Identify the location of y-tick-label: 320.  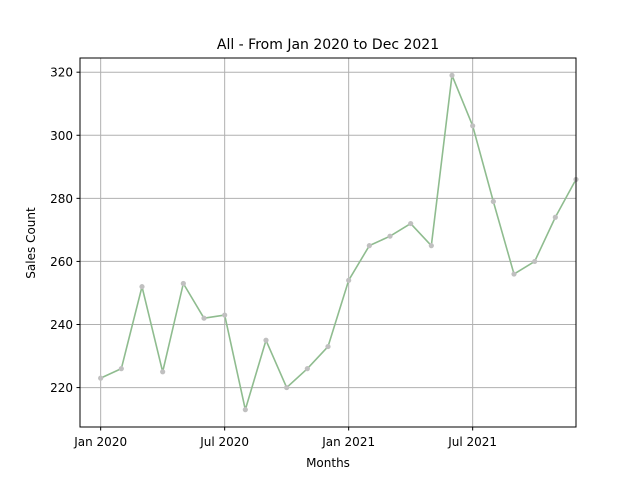
(61, 73).